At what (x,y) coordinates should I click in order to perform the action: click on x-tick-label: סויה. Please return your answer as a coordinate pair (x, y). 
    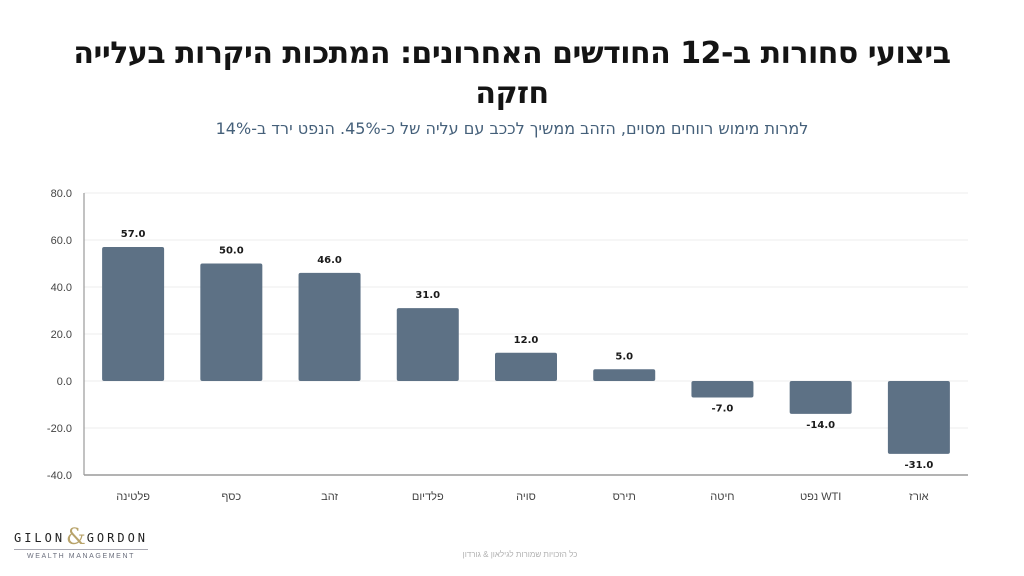
    Looking at the image, I should click on (526, 497).